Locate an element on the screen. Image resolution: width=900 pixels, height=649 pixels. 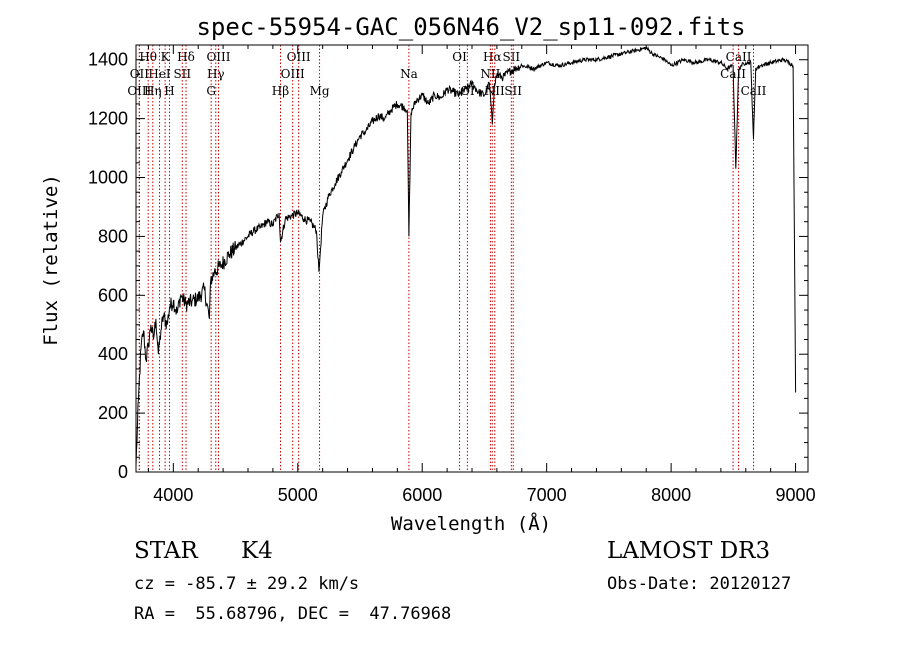
marker-label-18: OI is located at coordinates (467, 91).